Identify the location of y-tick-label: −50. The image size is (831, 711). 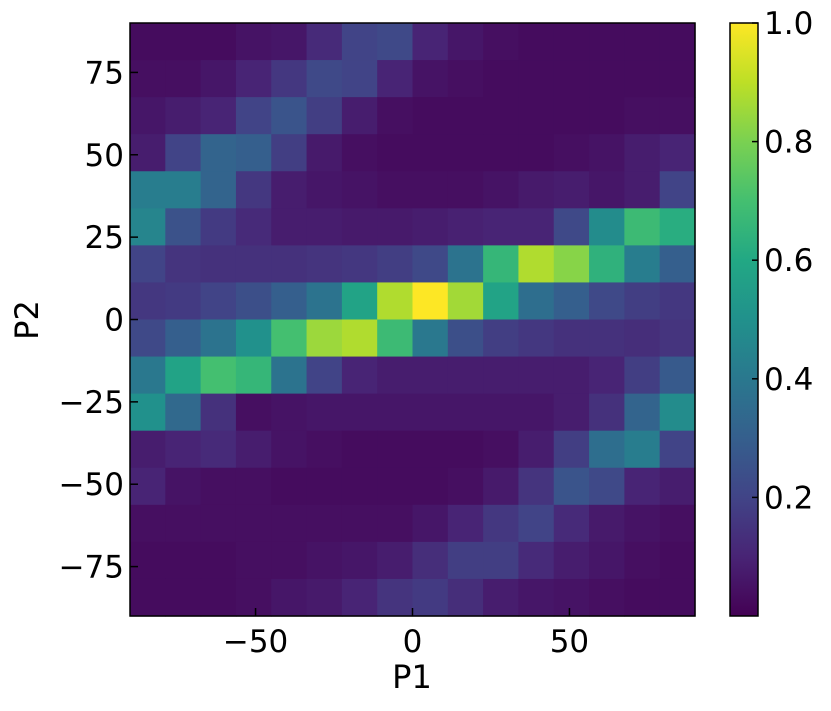
(91, 485).